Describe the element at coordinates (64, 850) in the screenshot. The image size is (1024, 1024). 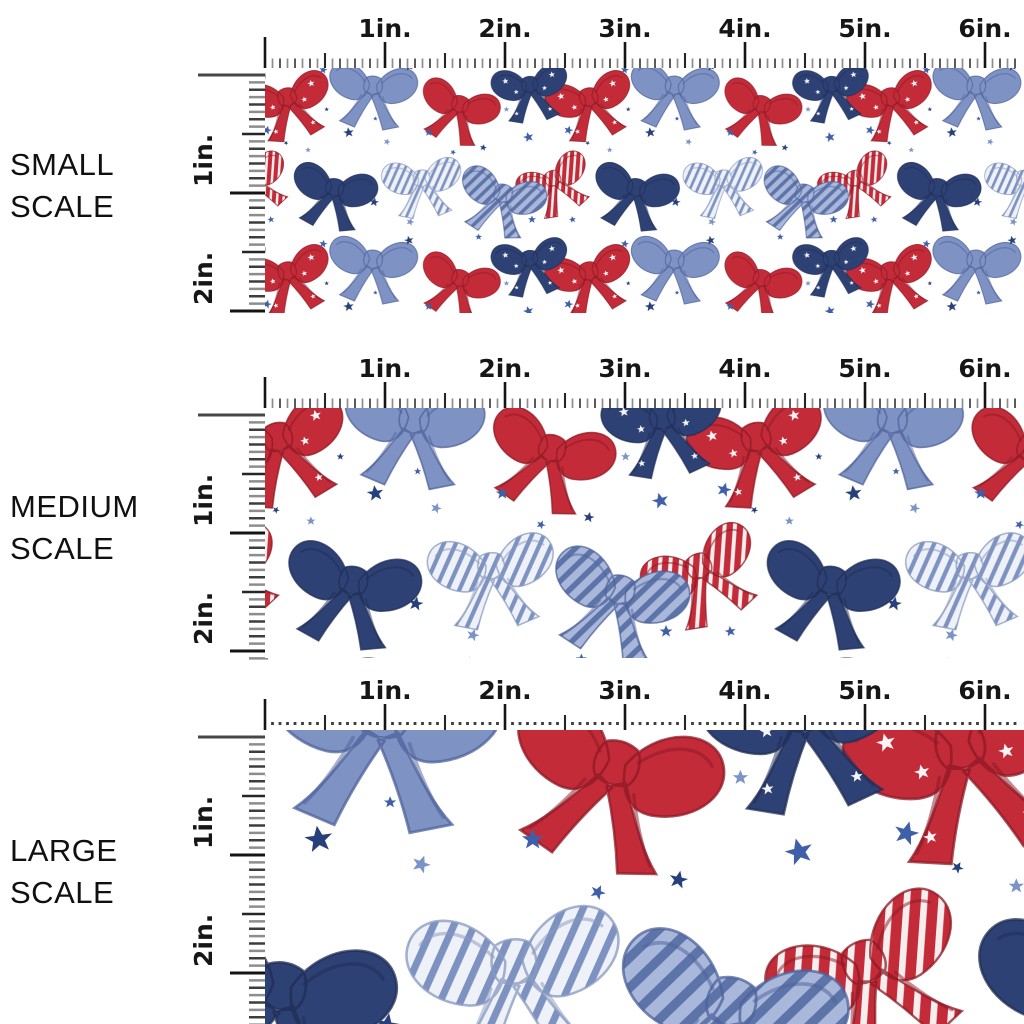
I see `panel-title-line1: LARGE` at that location.